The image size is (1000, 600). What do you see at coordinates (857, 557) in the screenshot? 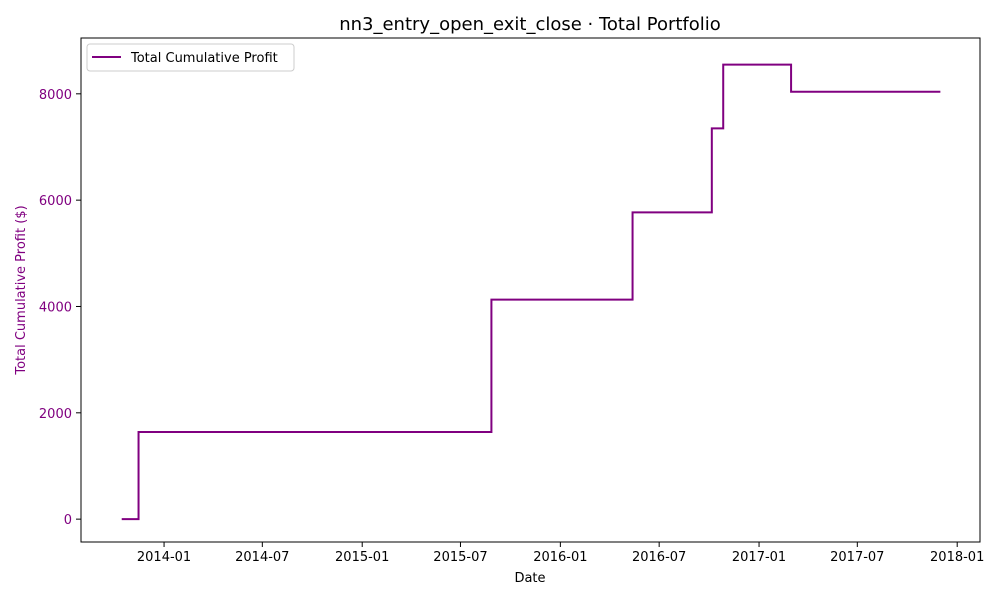
I see `x-tick-label: 2017-07` at bounding box center [857, 557].